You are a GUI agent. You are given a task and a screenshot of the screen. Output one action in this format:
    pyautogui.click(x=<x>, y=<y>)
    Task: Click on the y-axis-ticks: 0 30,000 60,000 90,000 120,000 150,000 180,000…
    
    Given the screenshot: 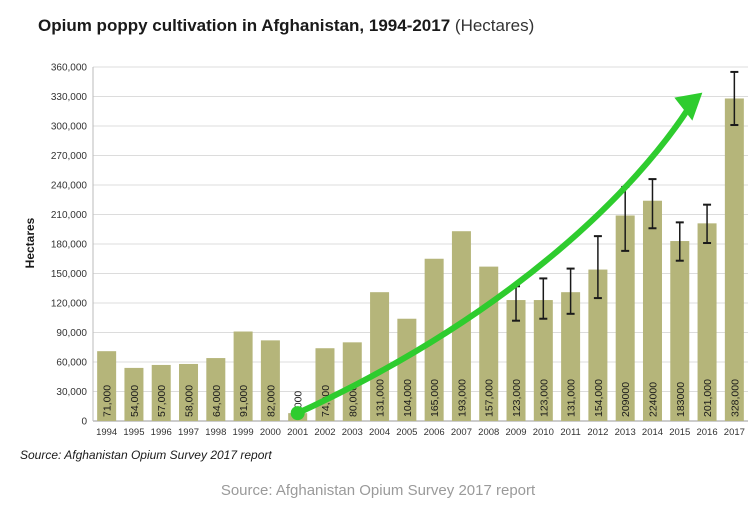 What is the action you would take?
    pyautogui.click(x=69, y=245)
    